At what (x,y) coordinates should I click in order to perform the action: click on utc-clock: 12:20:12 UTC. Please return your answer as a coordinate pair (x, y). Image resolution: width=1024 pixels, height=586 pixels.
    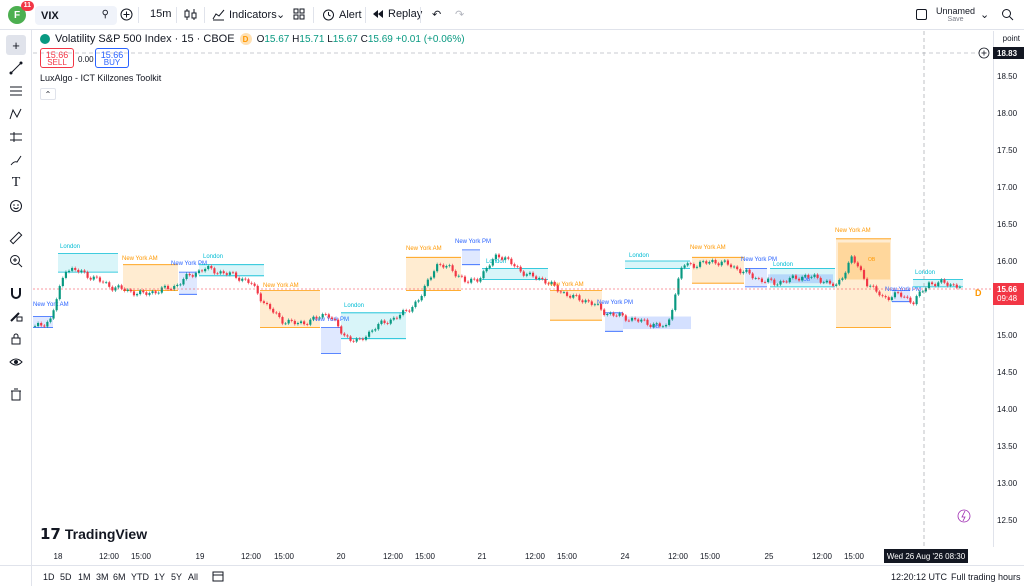
    Looking at the image, I should click on (919, 577).